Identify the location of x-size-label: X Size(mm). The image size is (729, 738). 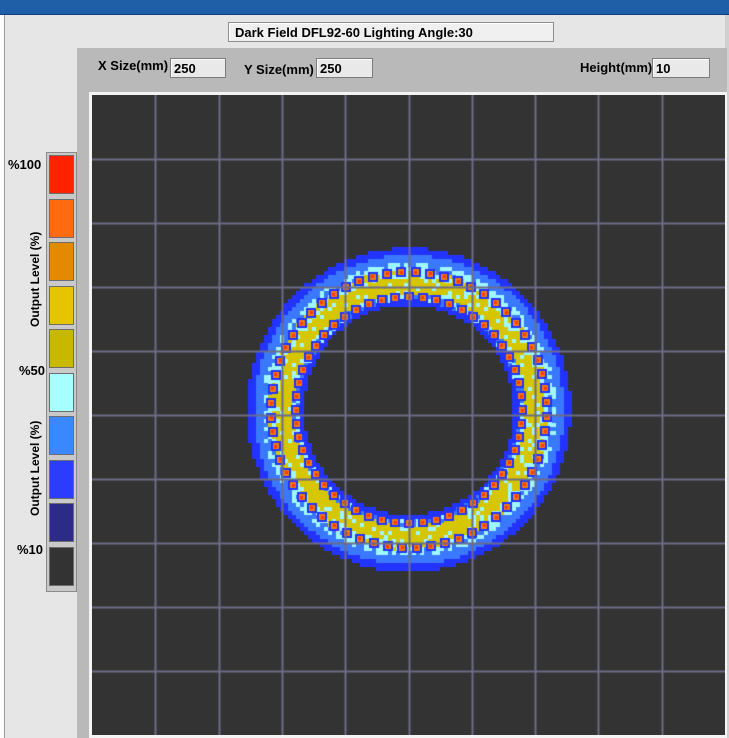
(133, 65).